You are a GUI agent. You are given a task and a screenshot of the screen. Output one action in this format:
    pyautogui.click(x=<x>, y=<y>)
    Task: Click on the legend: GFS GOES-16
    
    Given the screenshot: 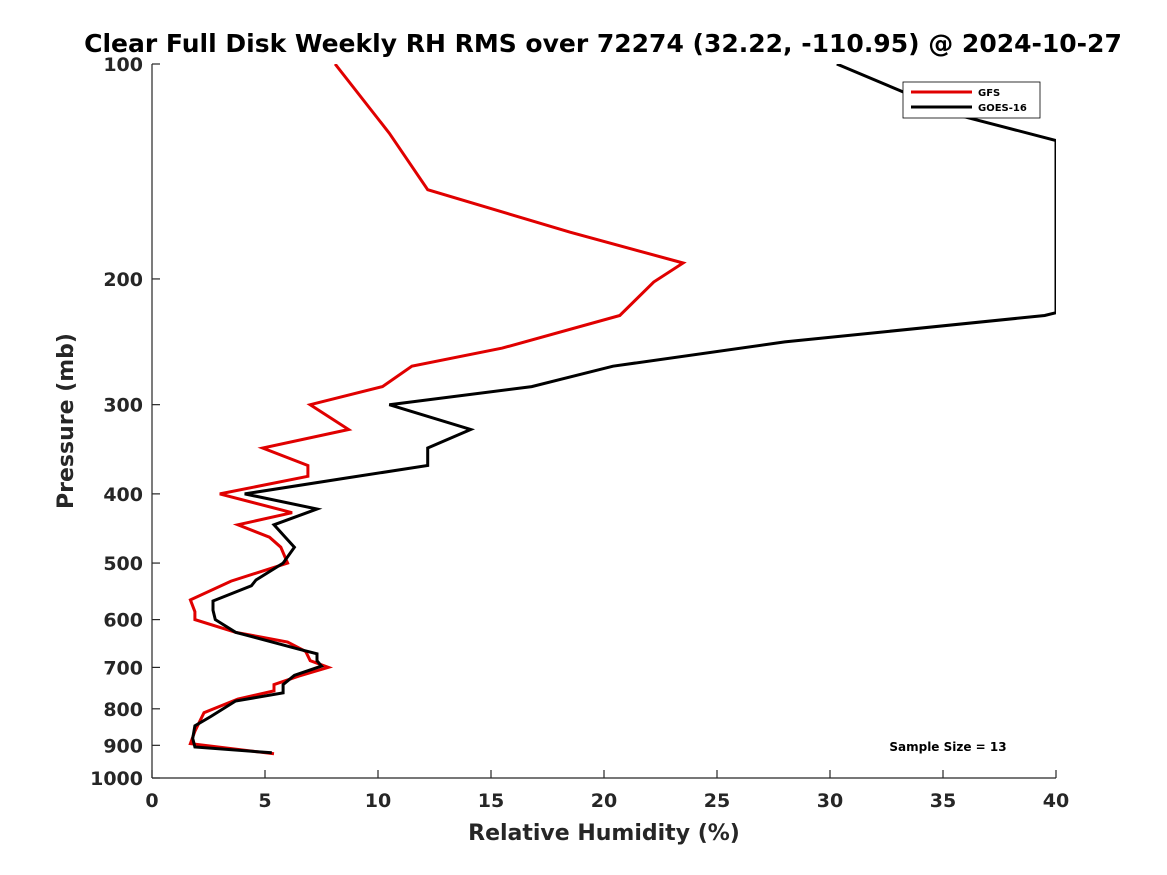 What is the action you would take?
    pyautogui.click(x=971, y=100)
    